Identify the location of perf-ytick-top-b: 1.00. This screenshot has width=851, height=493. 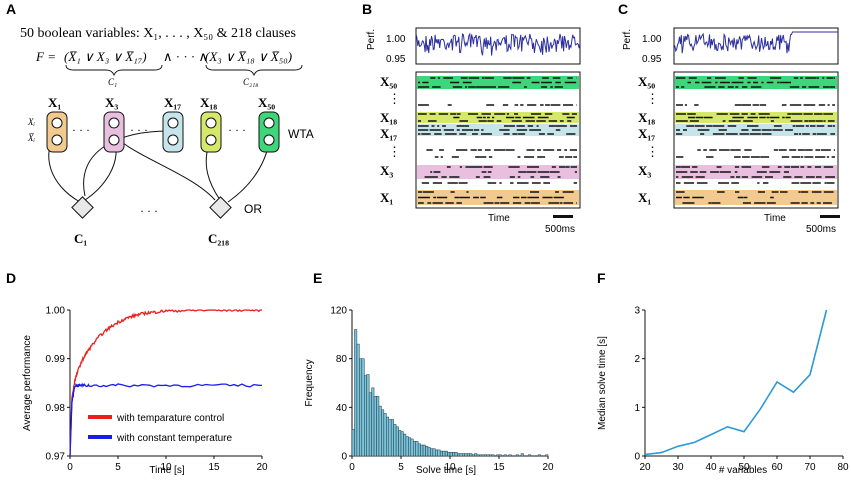
(396, 39).